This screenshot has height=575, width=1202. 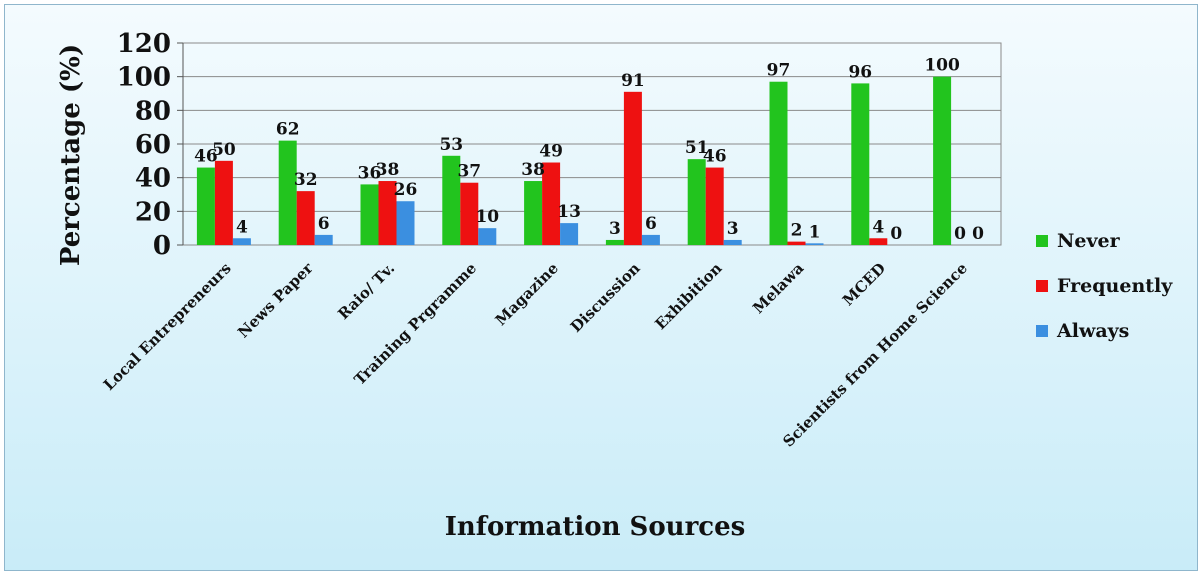 What do you see at coordinates (1042, 331) in the screenshot?
I see `legend-swatch-always` at bounding box center [1042, 331].